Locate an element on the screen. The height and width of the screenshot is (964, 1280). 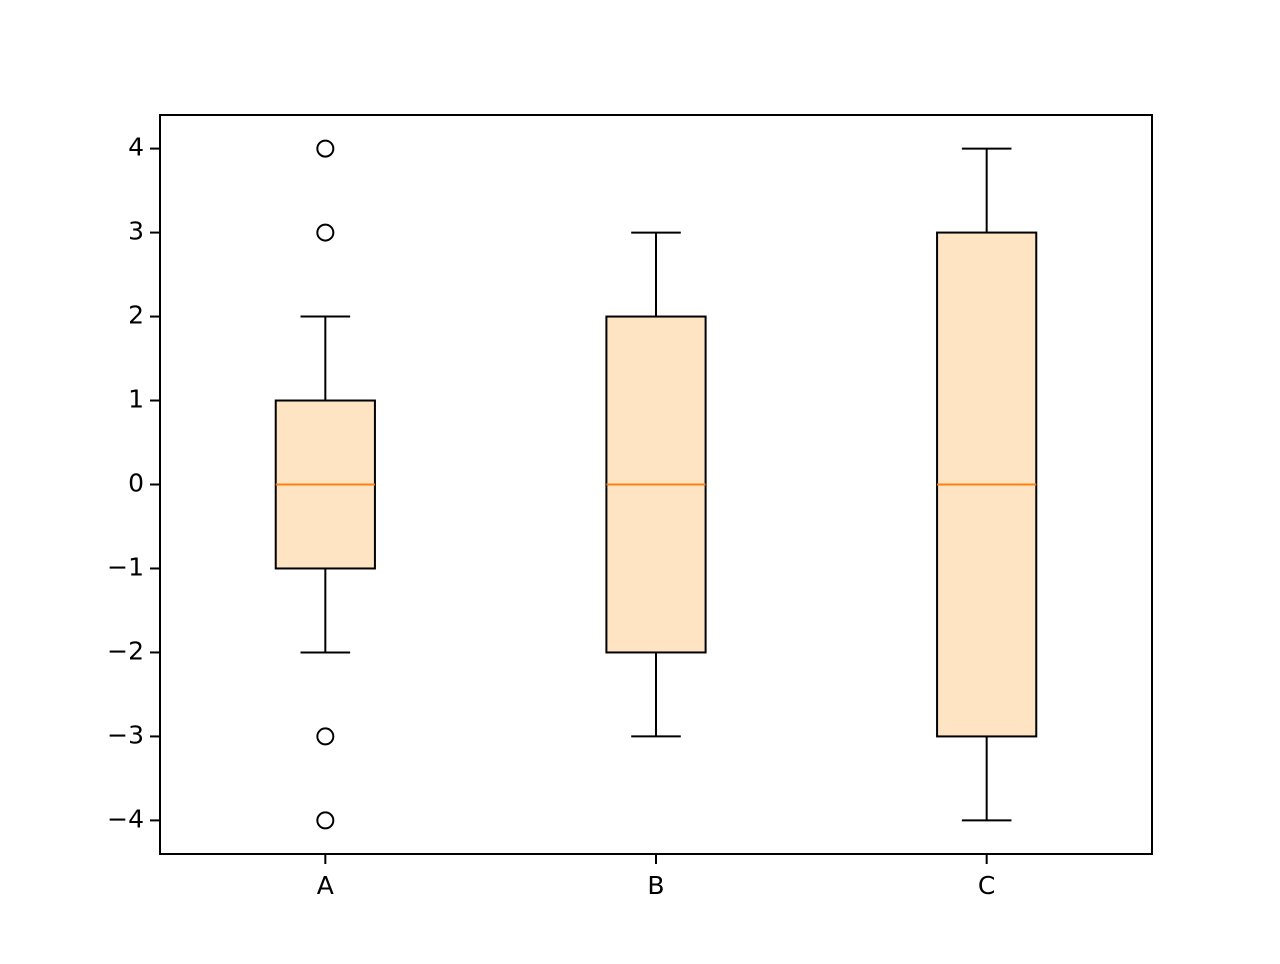
y-tick-label: −4 is located at coordinates (125, 818).